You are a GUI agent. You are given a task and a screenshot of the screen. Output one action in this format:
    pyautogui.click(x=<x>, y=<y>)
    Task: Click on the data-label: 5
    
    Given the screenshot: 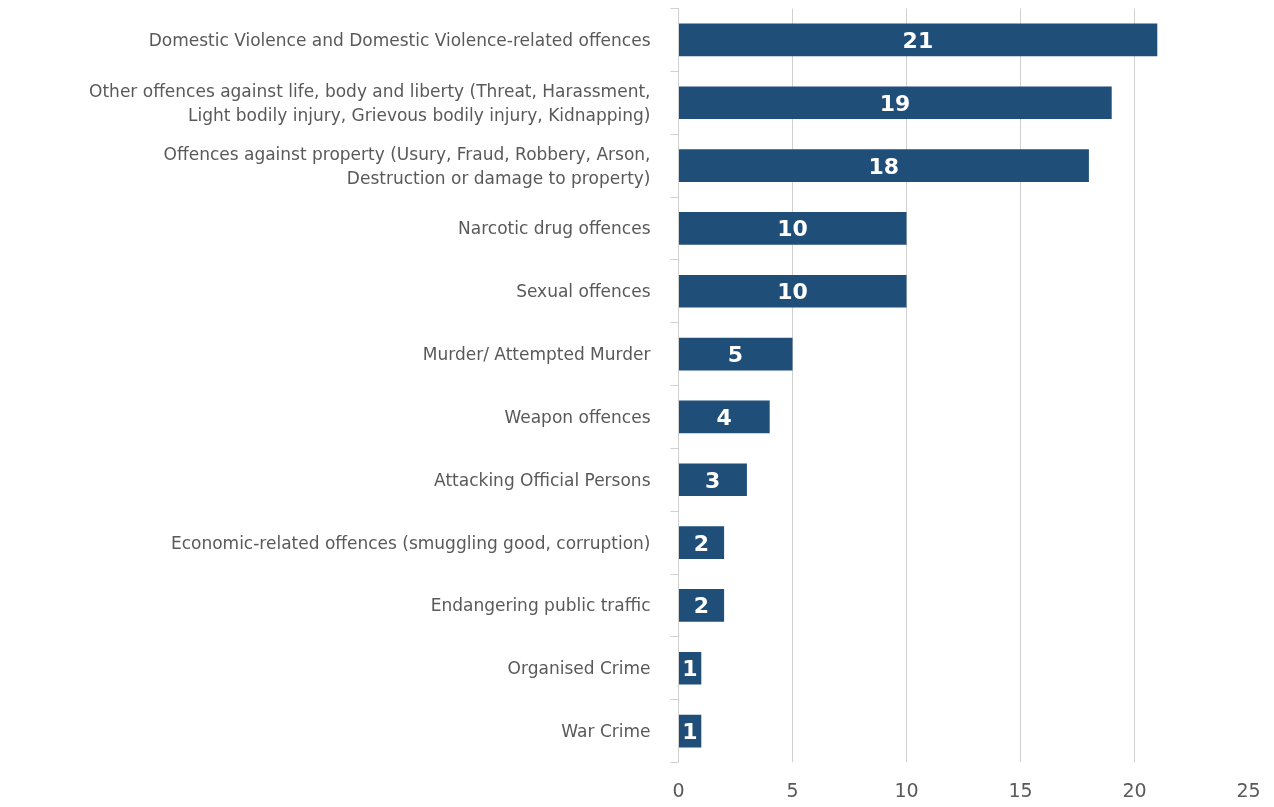 What is the action you would take?
    pyautogui.click(x=735, y=355)
    